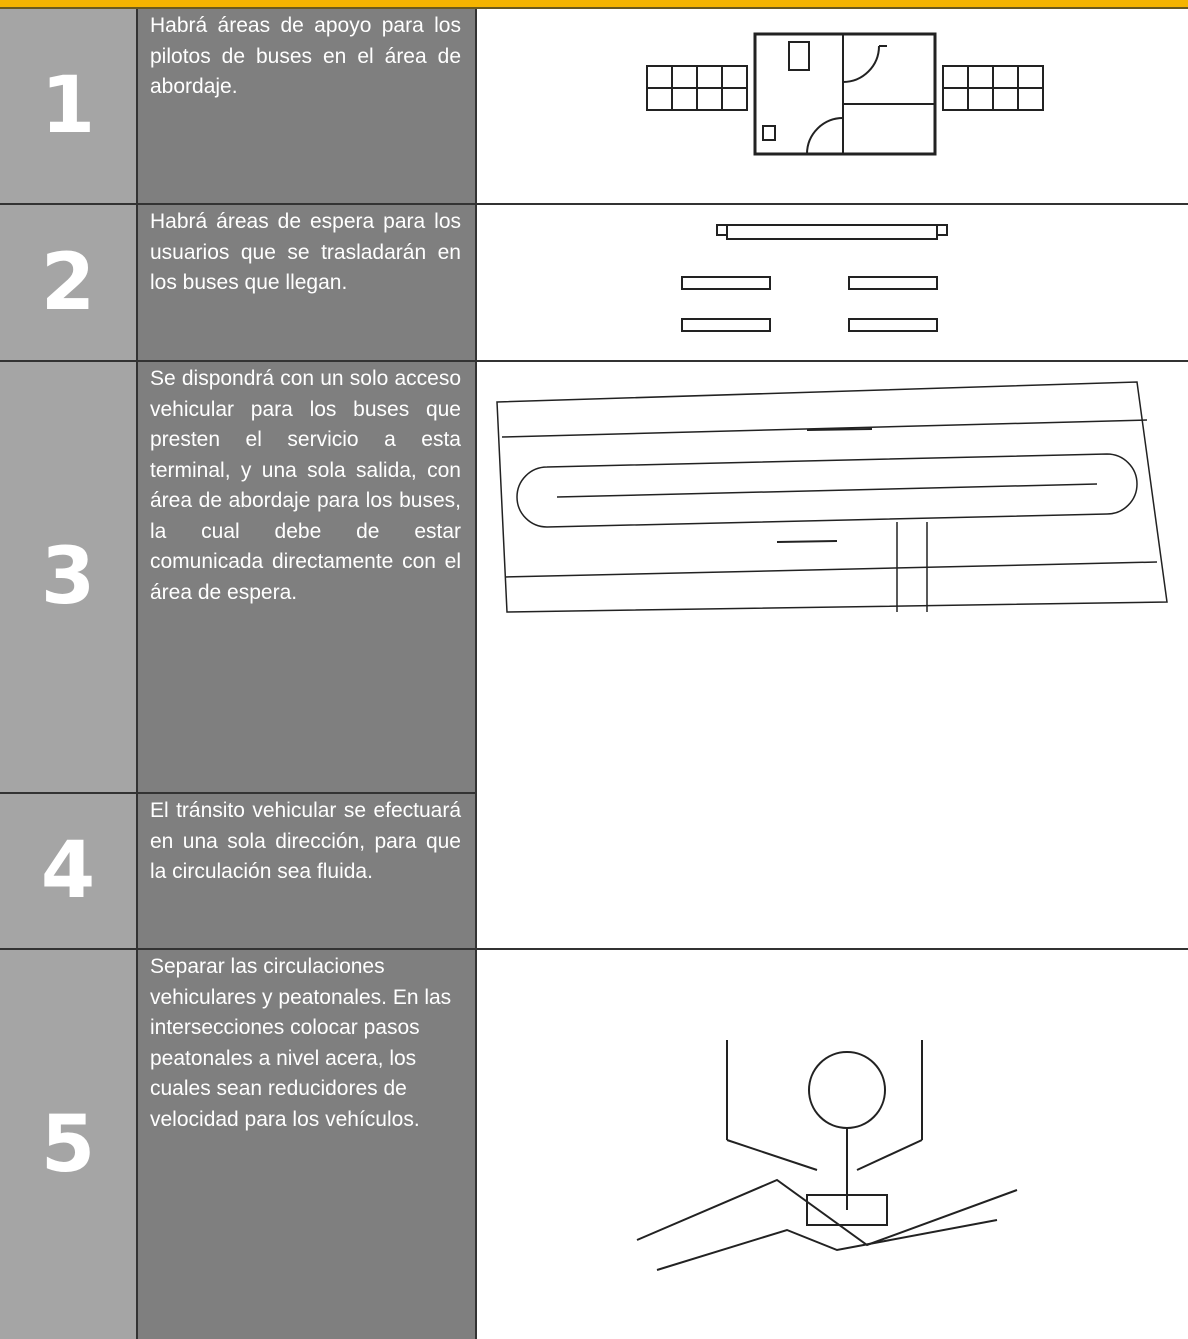 Image resolution: width=1188 pixels, height=1339 pixels. What do you see at coordinates (832, 497) in the screenshot?
I see `bus-circulation-plan` at bounding box center [832, 497].